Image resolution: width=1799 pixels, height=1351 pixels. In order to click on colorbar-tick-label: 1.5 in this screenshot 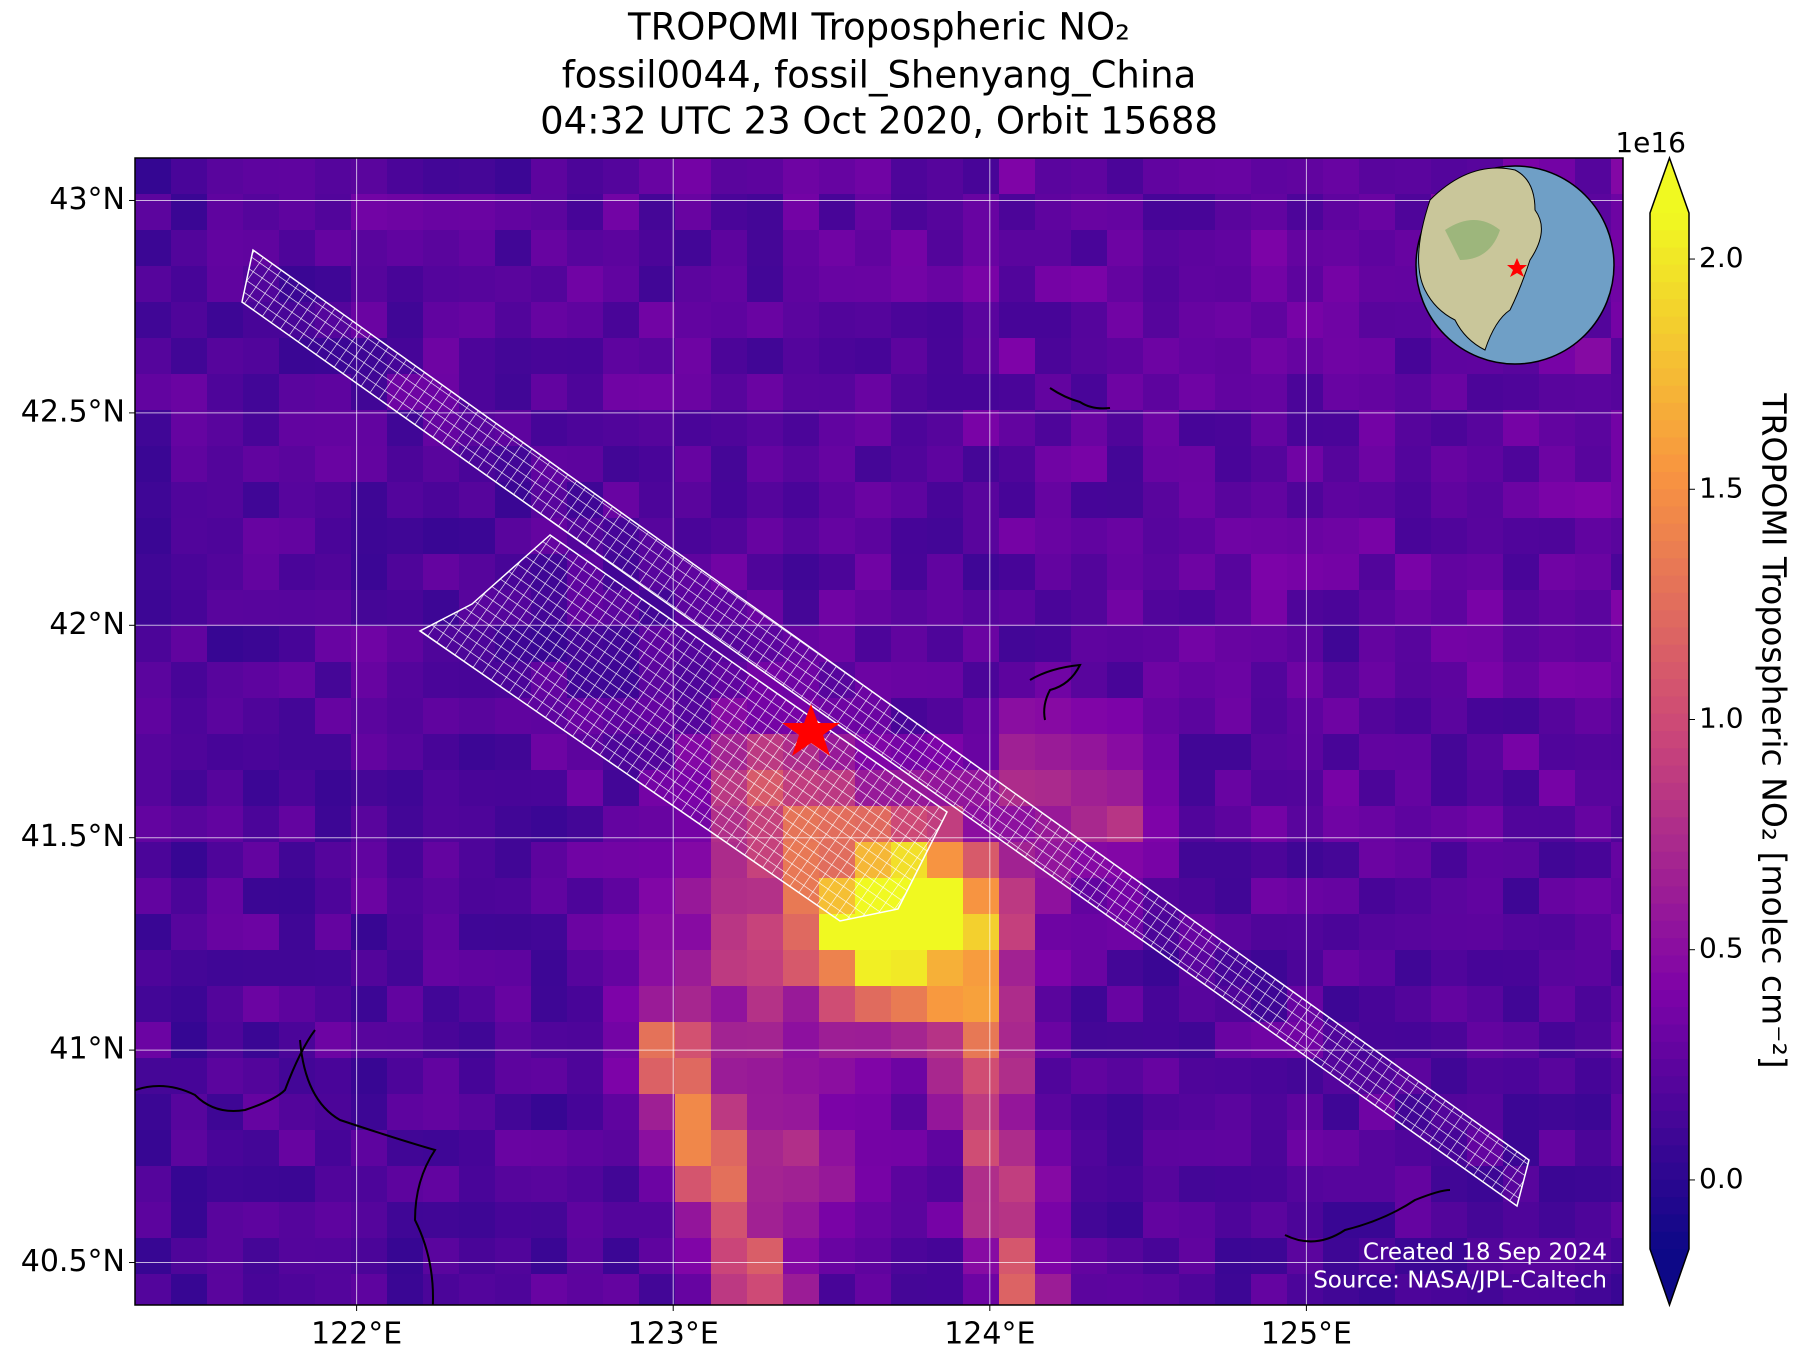, I will do `click(1721, 487)`.